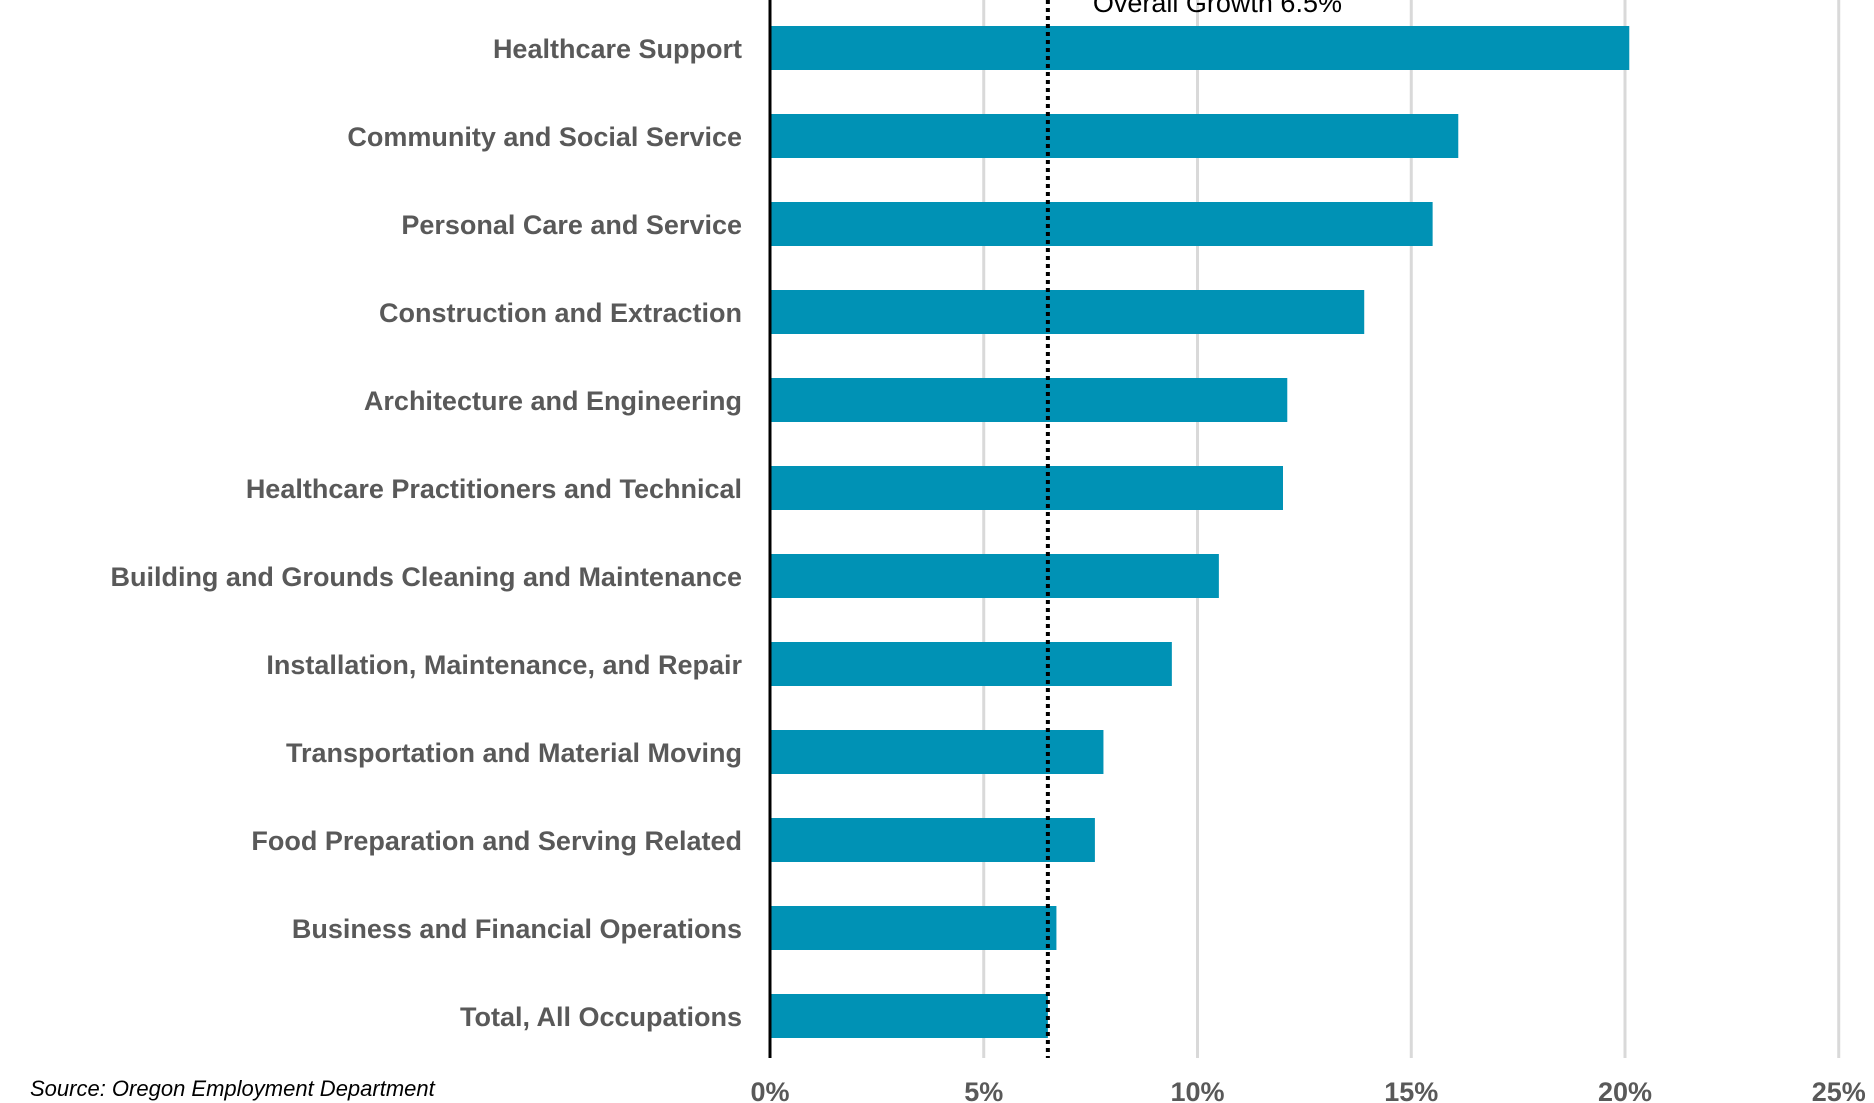  What do you see at coordinates (1839, 1090) in the screenshot?
I see `x-tick-label: 25%` at bounding box center [1839, 1090].